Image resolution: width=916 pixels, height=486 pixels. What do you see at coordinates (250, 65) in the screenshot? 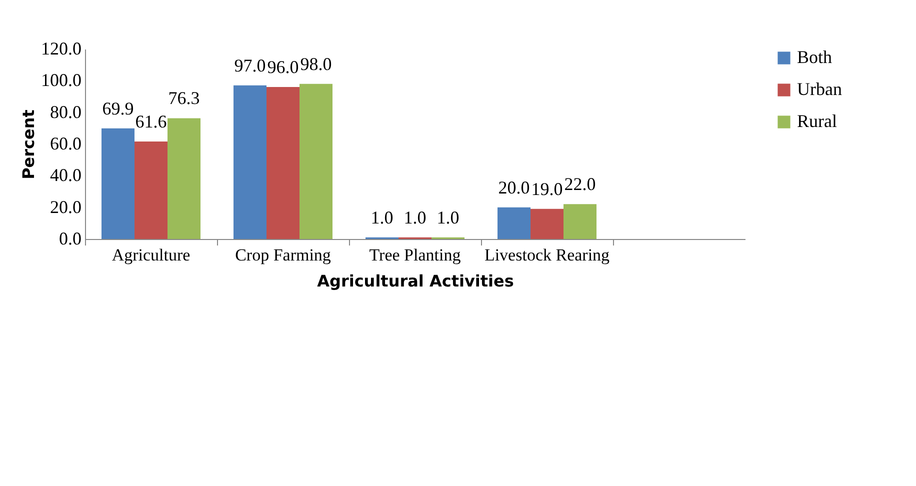
I see `data-label: 97.0` at bounding box center [250, 65].